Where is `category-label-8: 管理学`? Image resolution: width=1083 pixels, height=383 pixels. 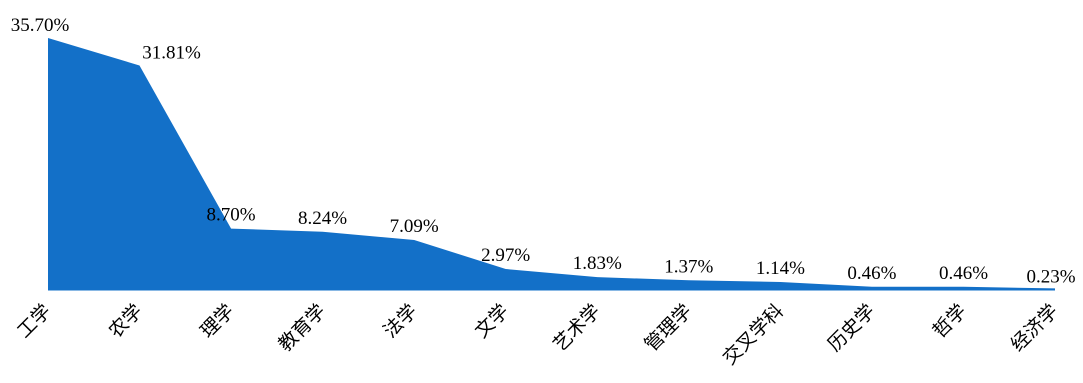
category-label-8: 管理学 is located at coordinates (668, 328).